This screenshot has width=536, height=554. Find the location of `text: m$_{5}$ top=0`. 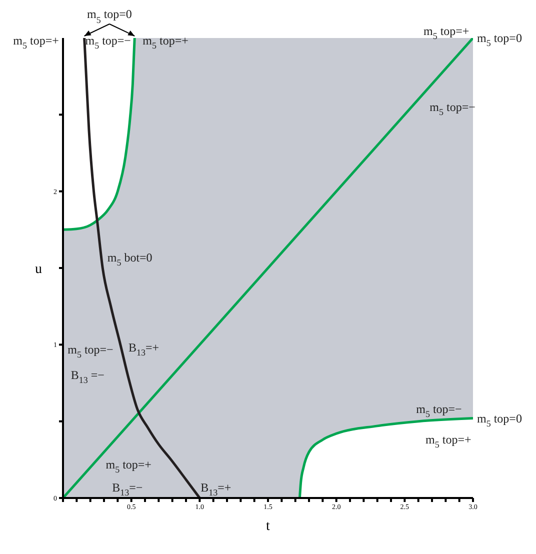

text: m$_{5}$ top=0 is located at coordinates (109, 16).